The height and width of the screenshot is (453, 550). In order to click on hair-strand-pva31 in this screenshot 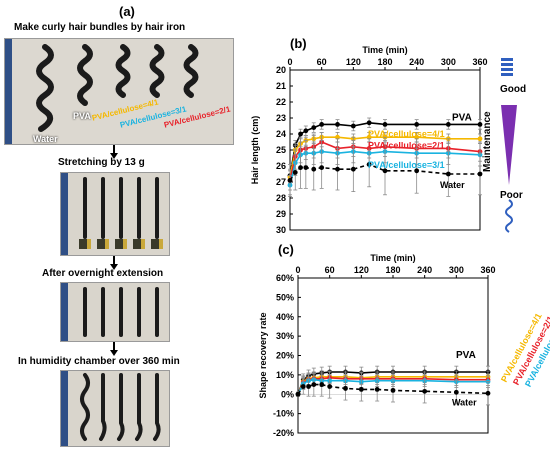, I will do `click(157, 71)`.